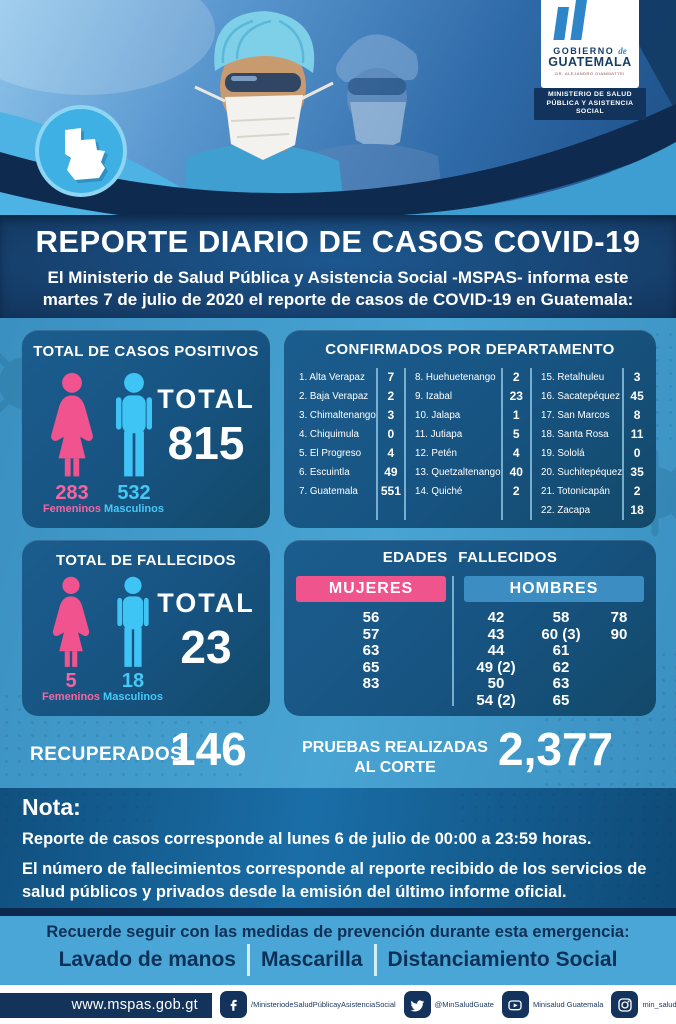  Describe the element at coordinates (371, 667) in the screenshot. I see `age-value: 65` at that location.